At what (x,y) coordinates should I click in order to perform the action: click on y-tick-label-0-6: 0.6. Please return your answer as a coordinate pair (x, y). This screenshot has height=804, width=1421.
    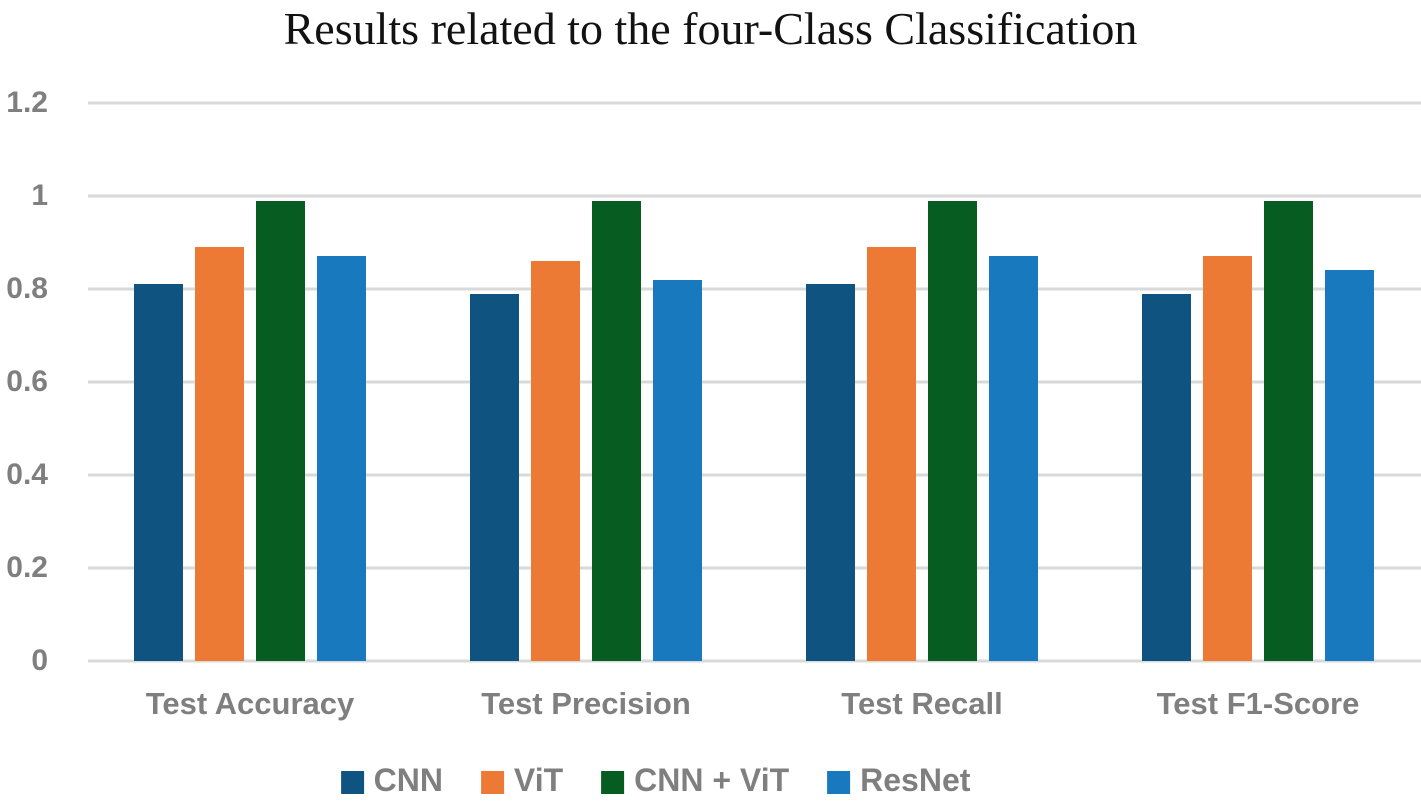
    Looking at the image, I should click on (27, 381).